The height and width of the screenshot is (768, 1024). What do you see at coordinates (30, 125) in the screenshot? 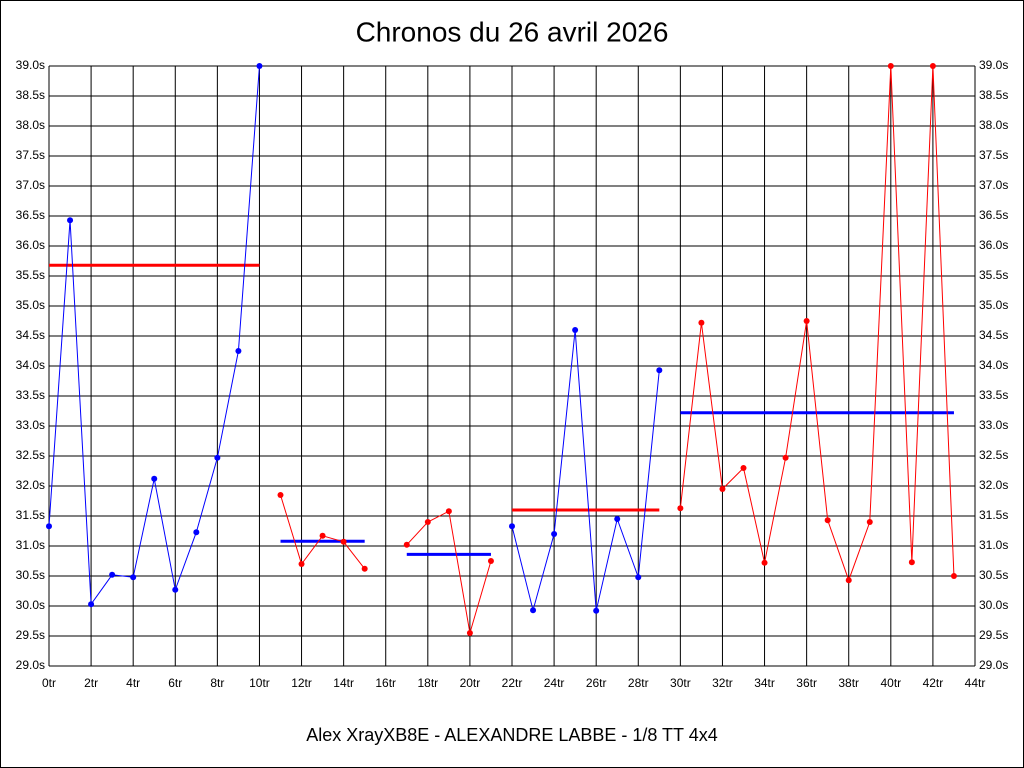
I see `y-tick-label: 38.0s` at bounding box center [30, 125].